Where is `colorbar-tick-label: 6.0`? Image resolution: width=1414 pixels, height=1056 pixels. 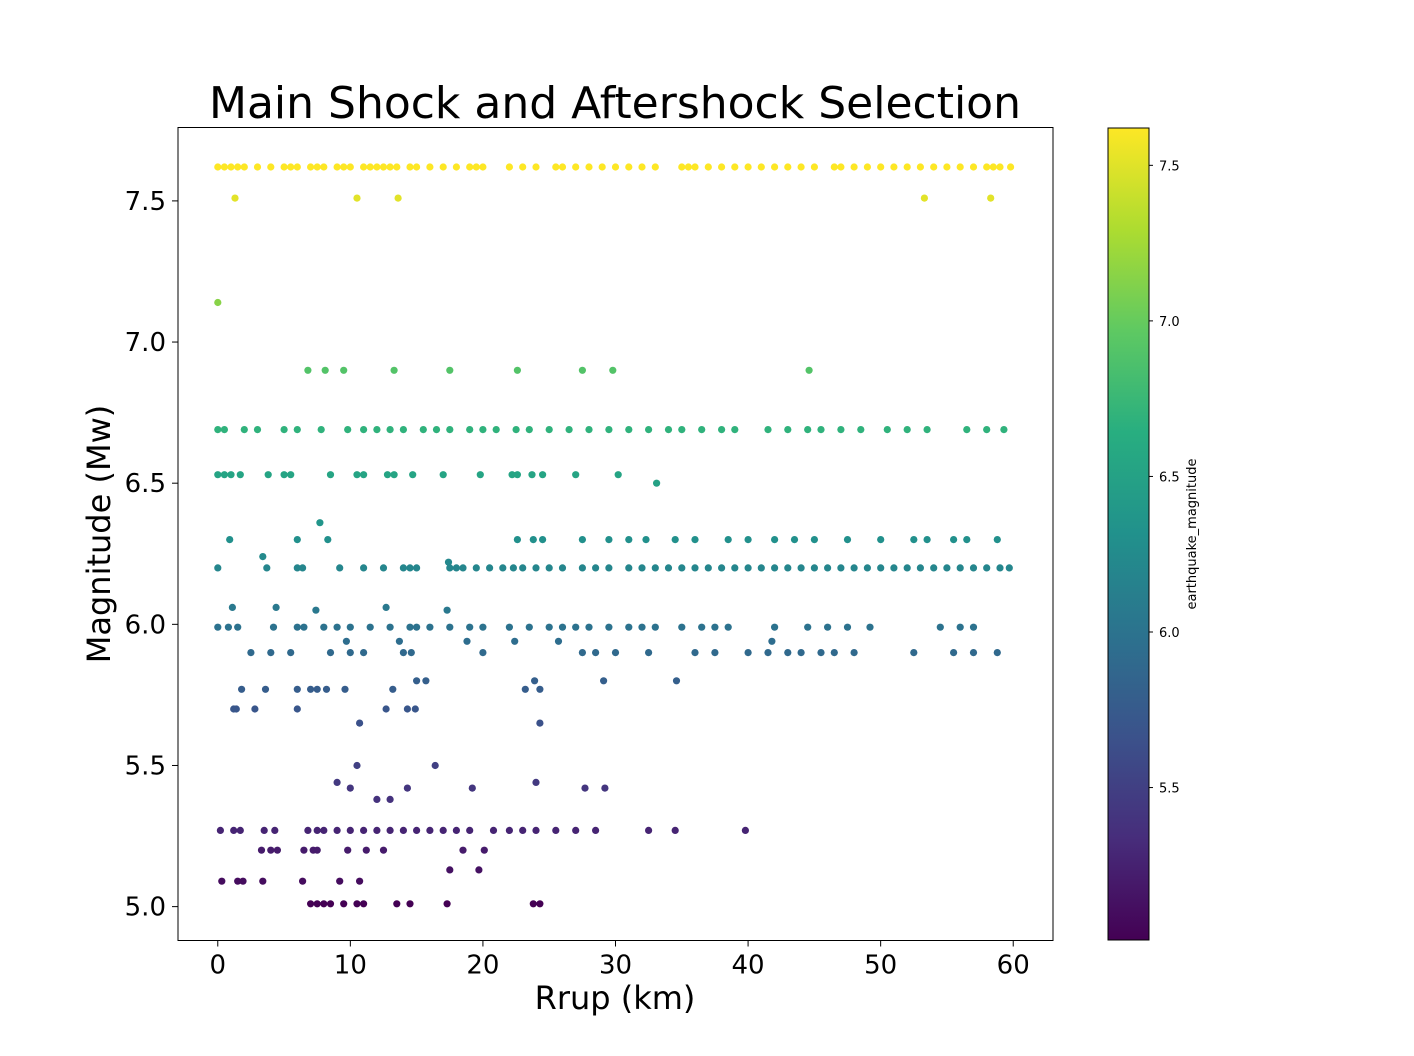
colorbar-tick-label: 6.0 is located at coordinates (1169, 633).